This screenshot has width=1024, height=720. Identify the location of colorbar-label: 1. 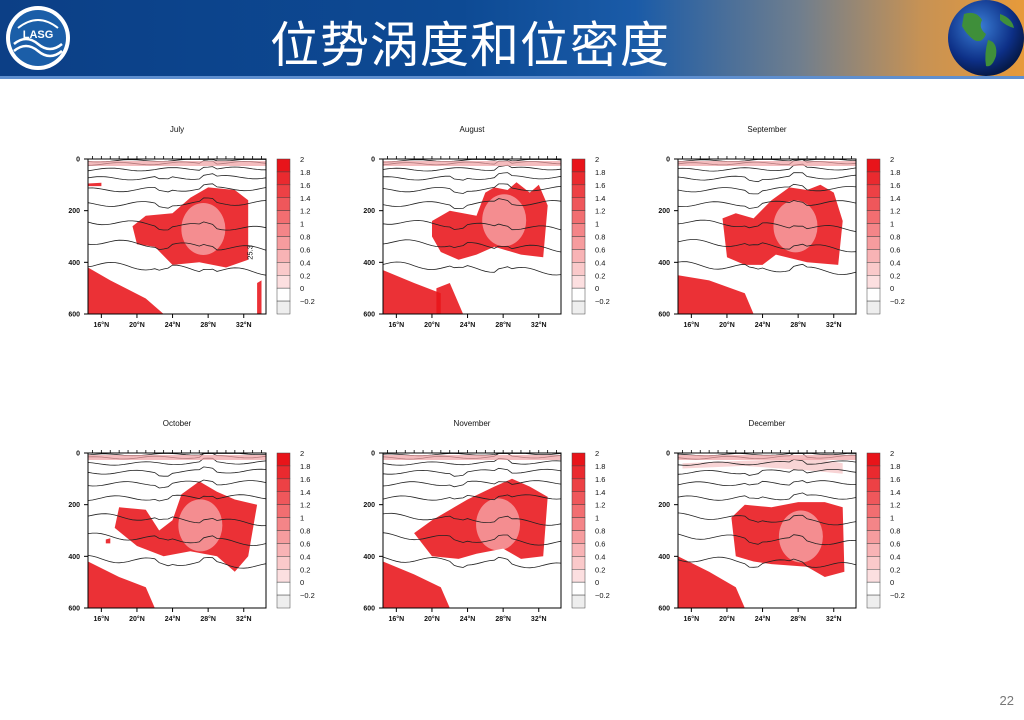
(892, 224).